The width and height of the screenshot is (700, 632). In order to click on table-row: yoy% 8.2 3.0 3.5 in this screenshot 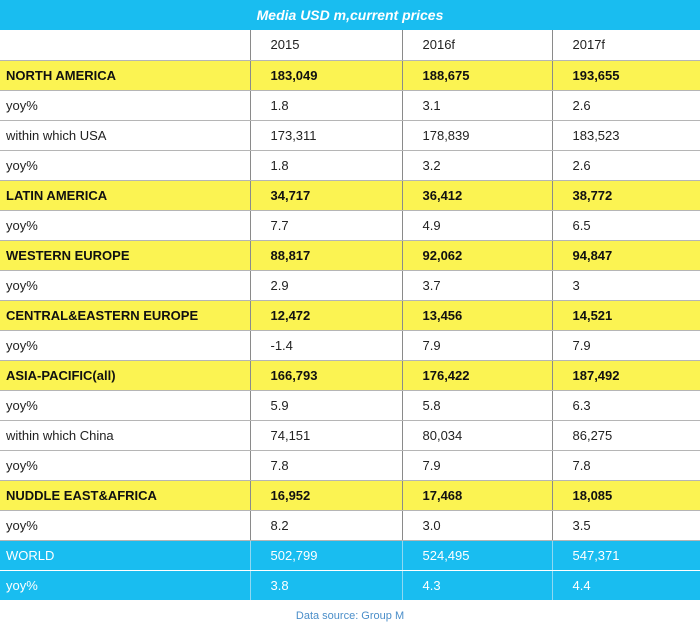, I will do `click(350, 525)`.